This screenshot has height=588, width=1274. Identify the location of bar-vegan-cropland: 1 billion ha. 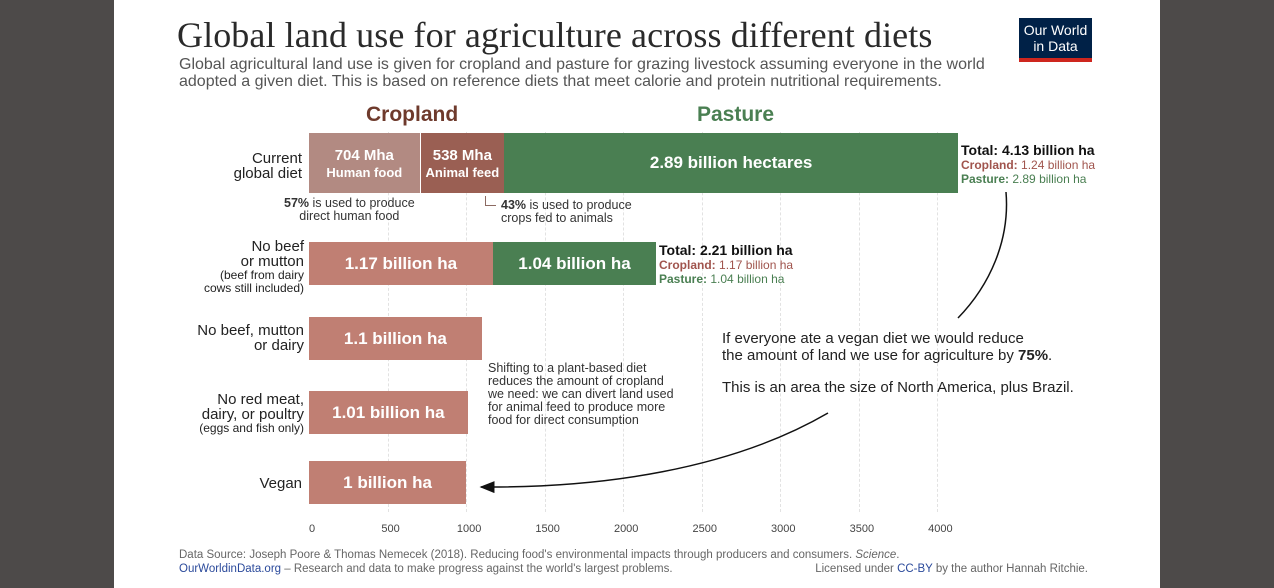
(388, 482).